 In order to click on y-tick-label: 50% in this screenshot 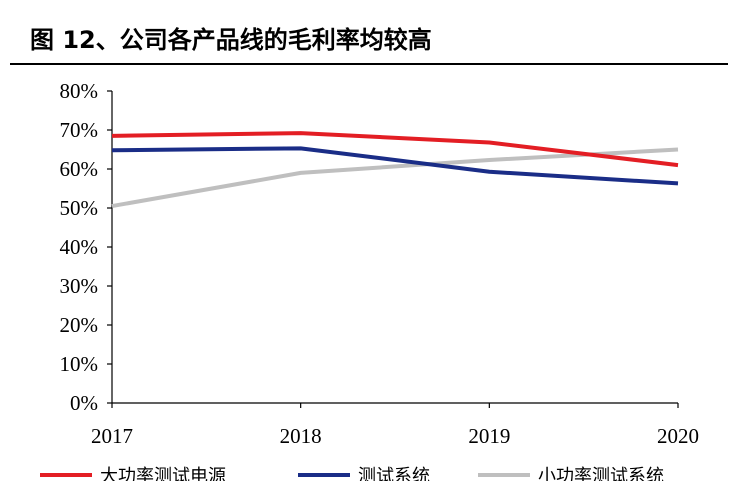, I will do `click(79, 208)`.